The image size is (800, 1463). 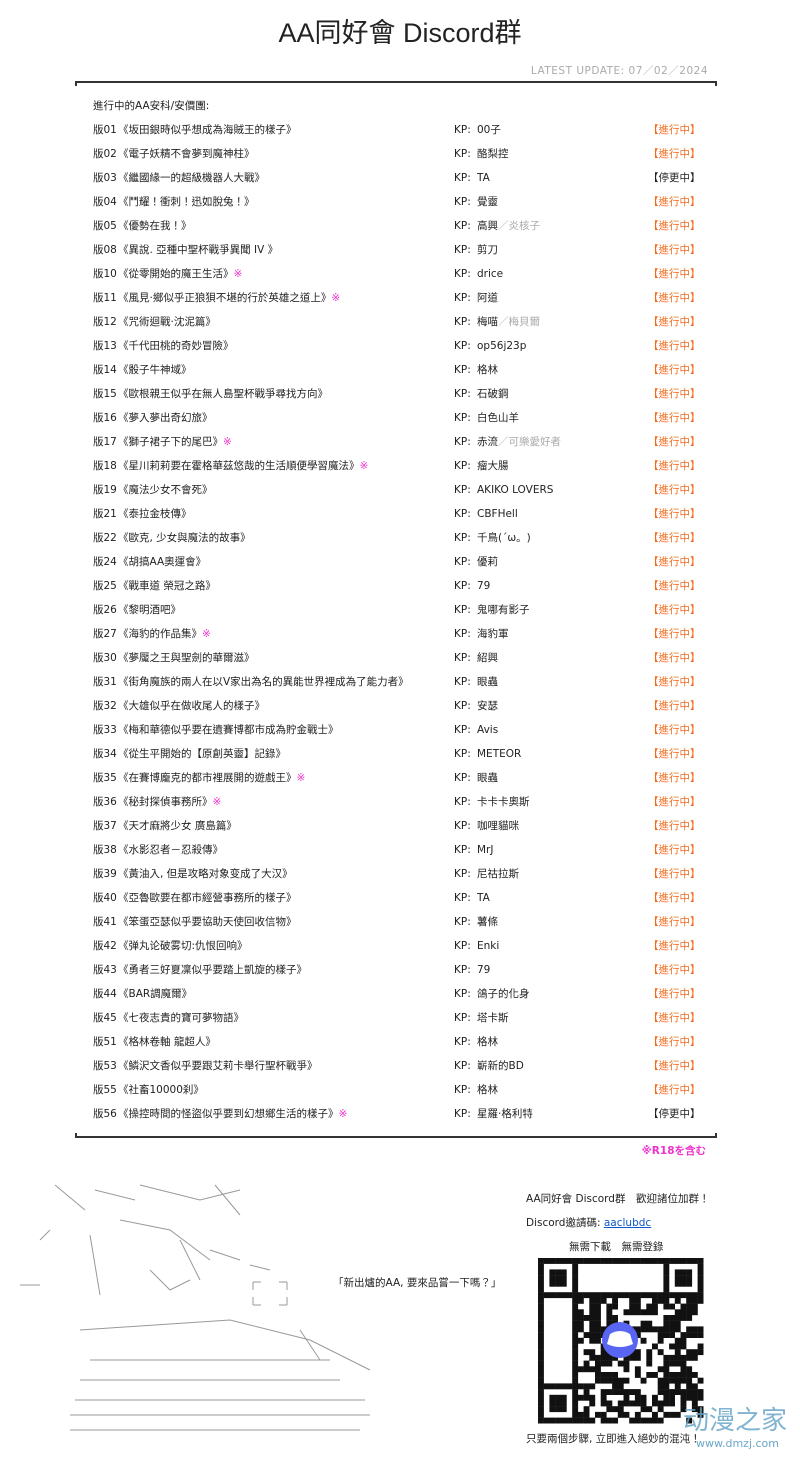 What do you see at coordinates (167, 586) in the screenshot?
I see `row-title: 《戰車道 榮冠之路》` at bounding box center [167, 586].